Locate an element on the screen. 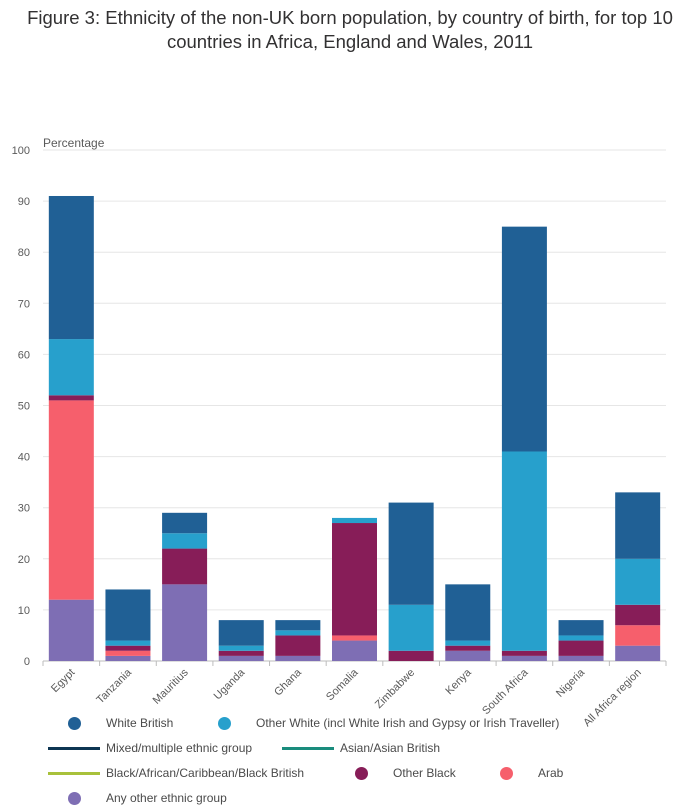 The height and width of the screenshot is (810, 700). x-tick-label: Egypt is located at coordinates (63, 681).